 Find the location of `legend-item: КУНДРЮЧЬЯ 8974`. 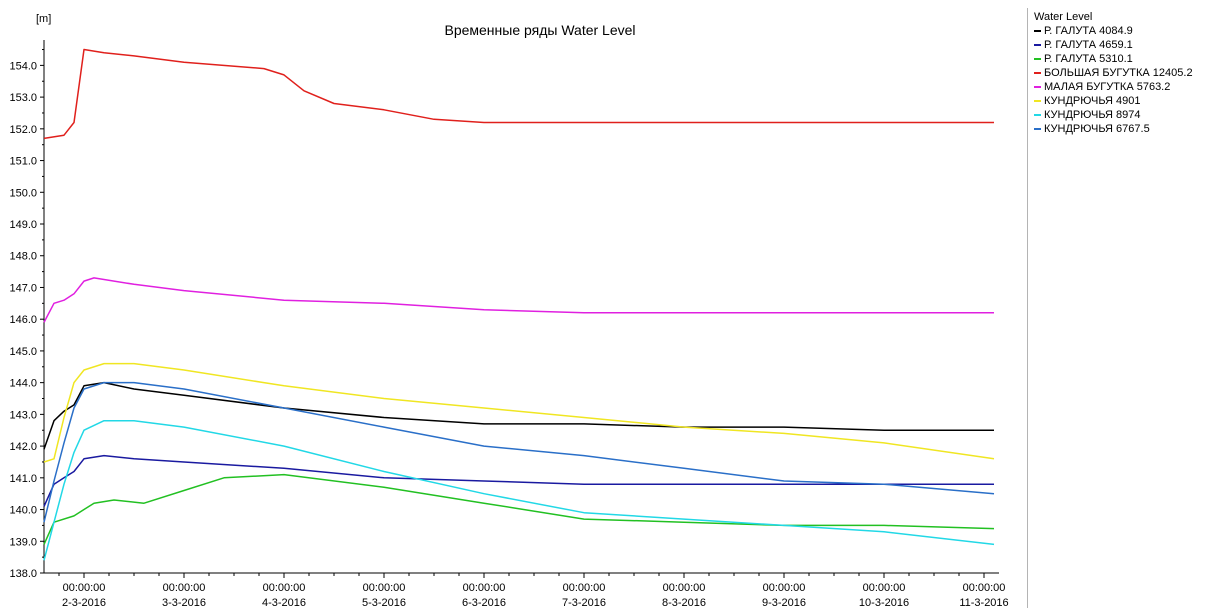

legend-item: КУНДРЮЧЬЯ 8974 is located at coordinates (1113, 115).